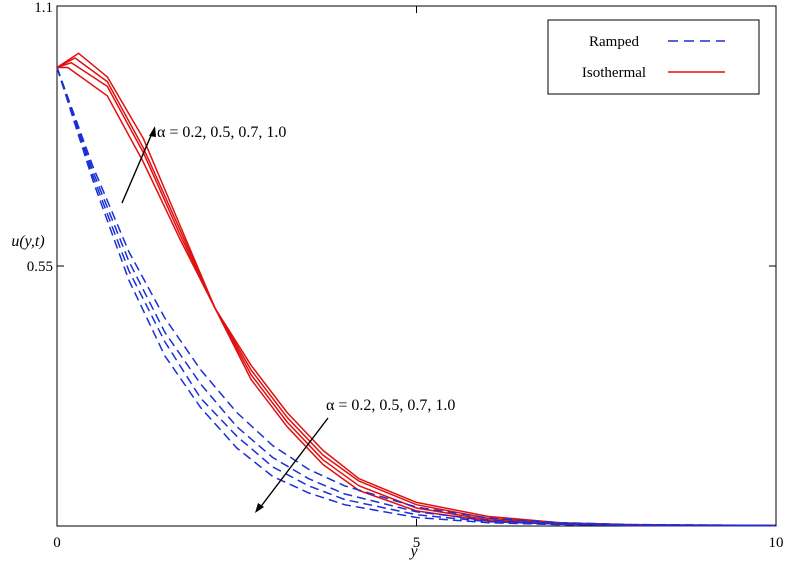 Image resolution: width=786 pixels, height=565 pixels. I want to click on annotation-text-isothermal: α = 0.2, 0.5, 0.7, 1.0, so click(221, 132).